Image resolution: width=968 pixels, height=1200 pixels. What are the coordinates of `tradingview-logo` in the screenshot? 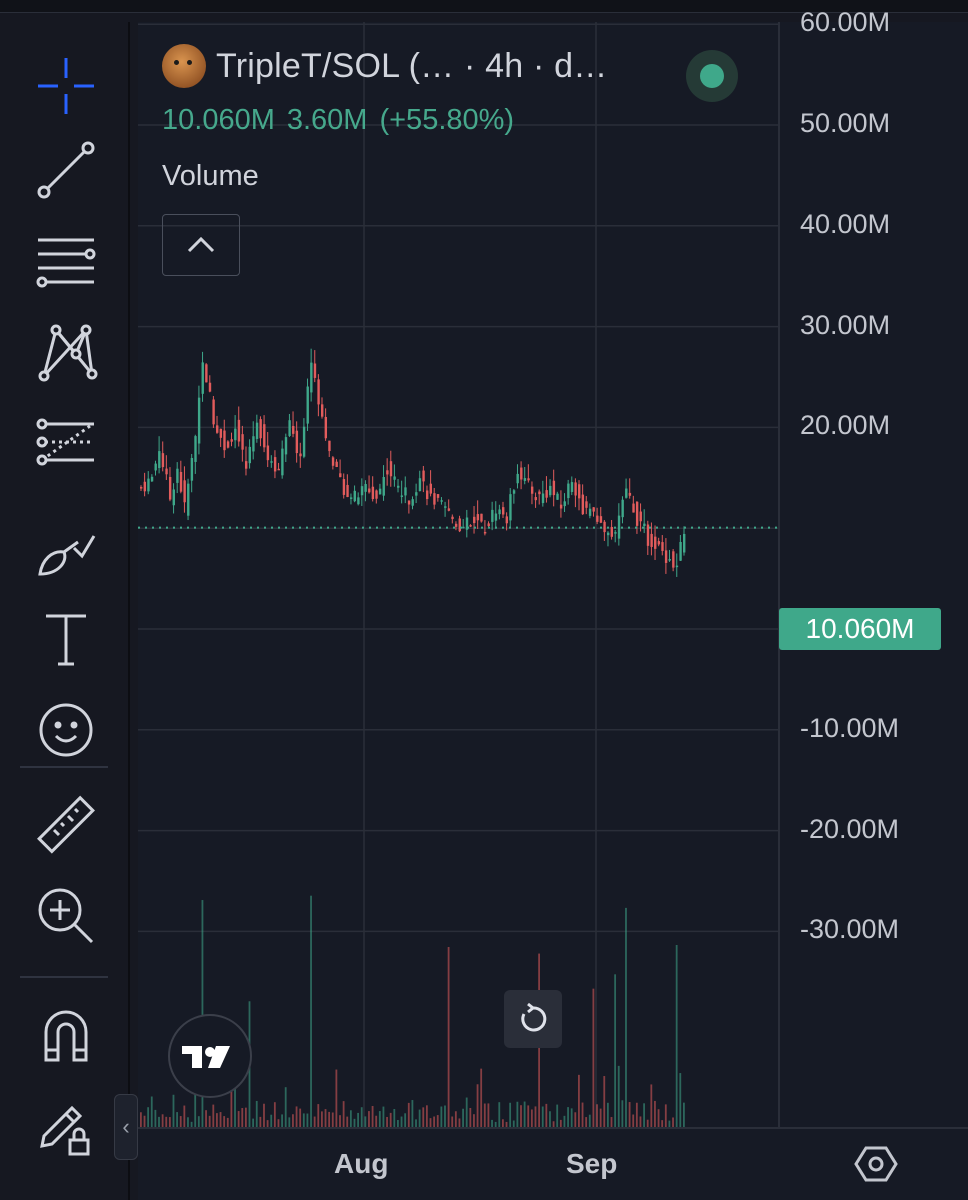 It's located at (210, 1056).